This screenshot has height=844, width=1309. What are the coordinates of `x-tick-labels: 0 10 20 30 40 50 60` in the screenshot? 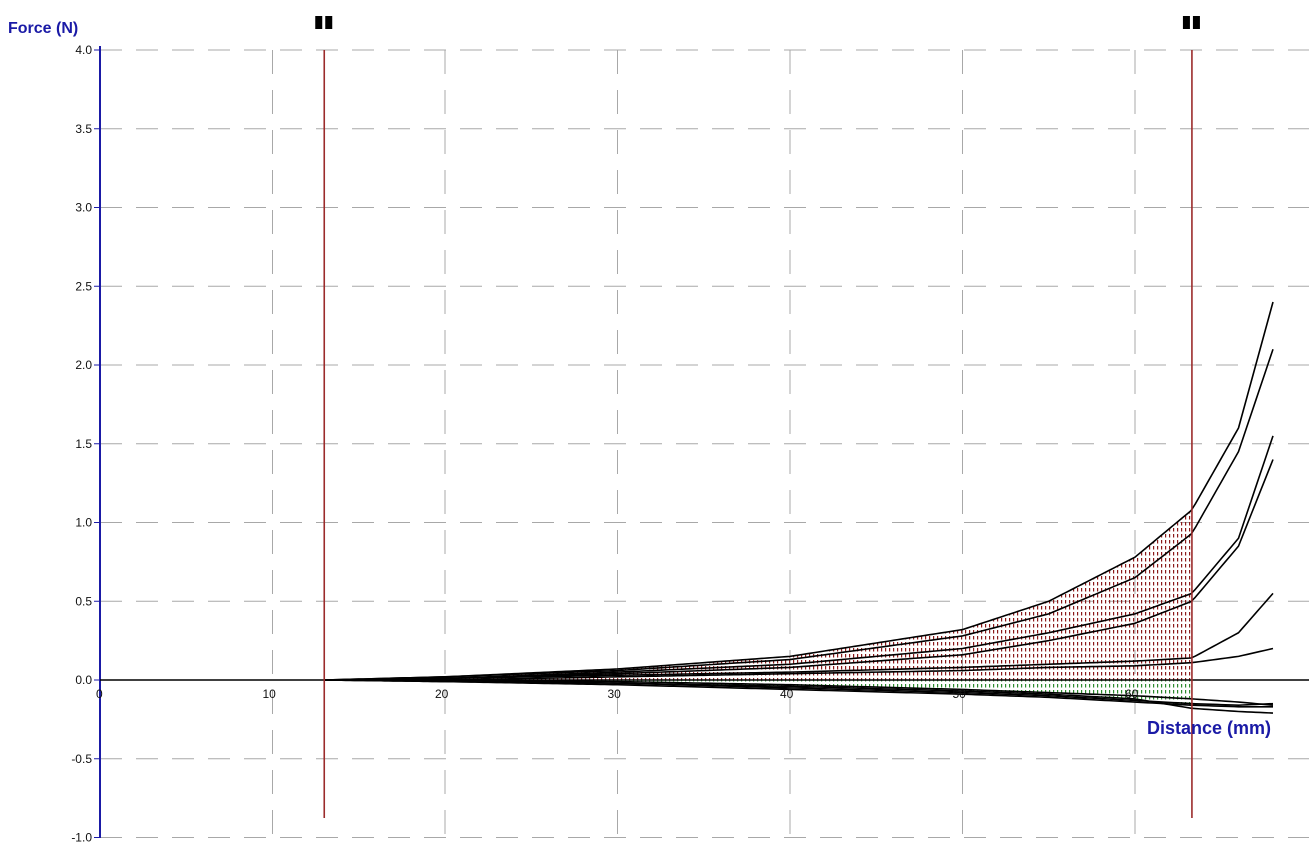 It's located at (617, 694).